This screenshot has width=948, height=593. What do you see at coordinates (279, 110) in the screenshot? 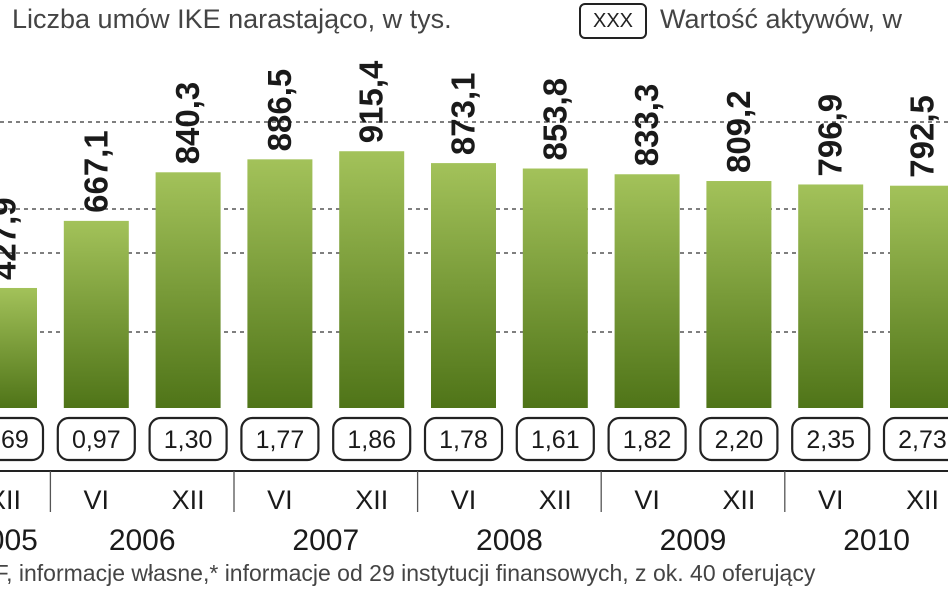
I see `bar-value-label: 886,5` at bounding box center [279, 110].